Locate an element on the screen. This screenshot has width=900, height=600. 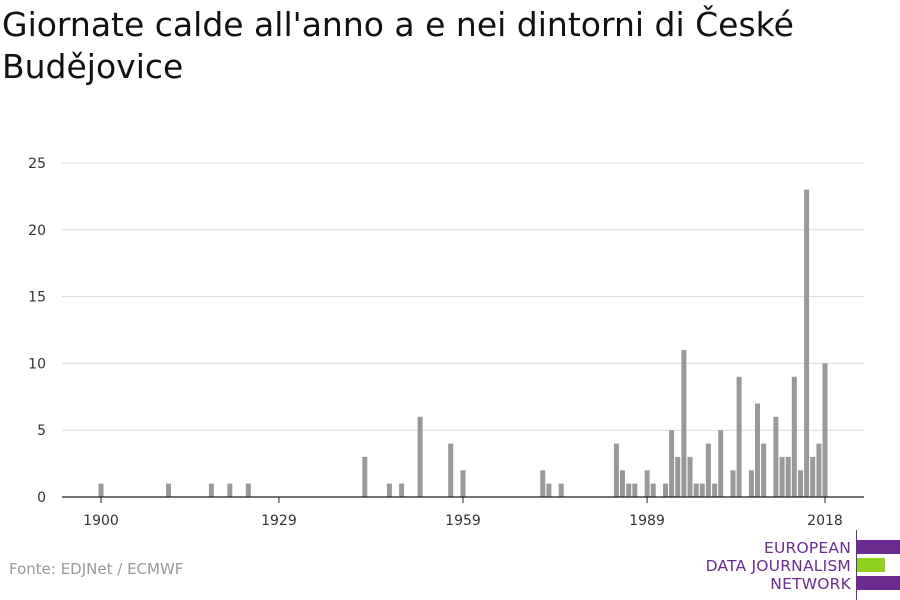
bar-1918 is located at coordinates (211, 490).